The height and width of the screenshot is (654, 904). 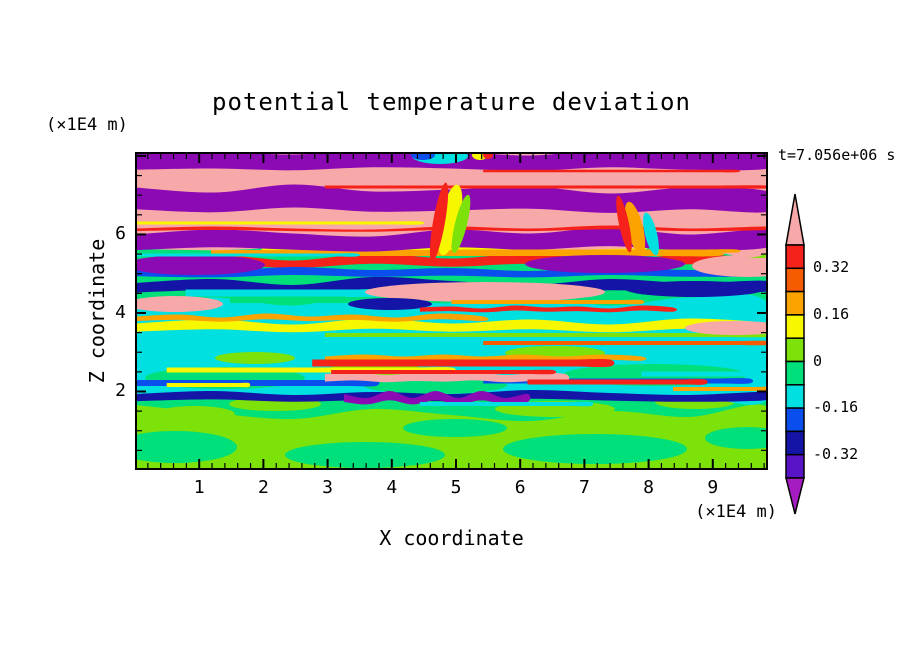 I want to click on colorbar-label: 0, so click(x=818, y=360).